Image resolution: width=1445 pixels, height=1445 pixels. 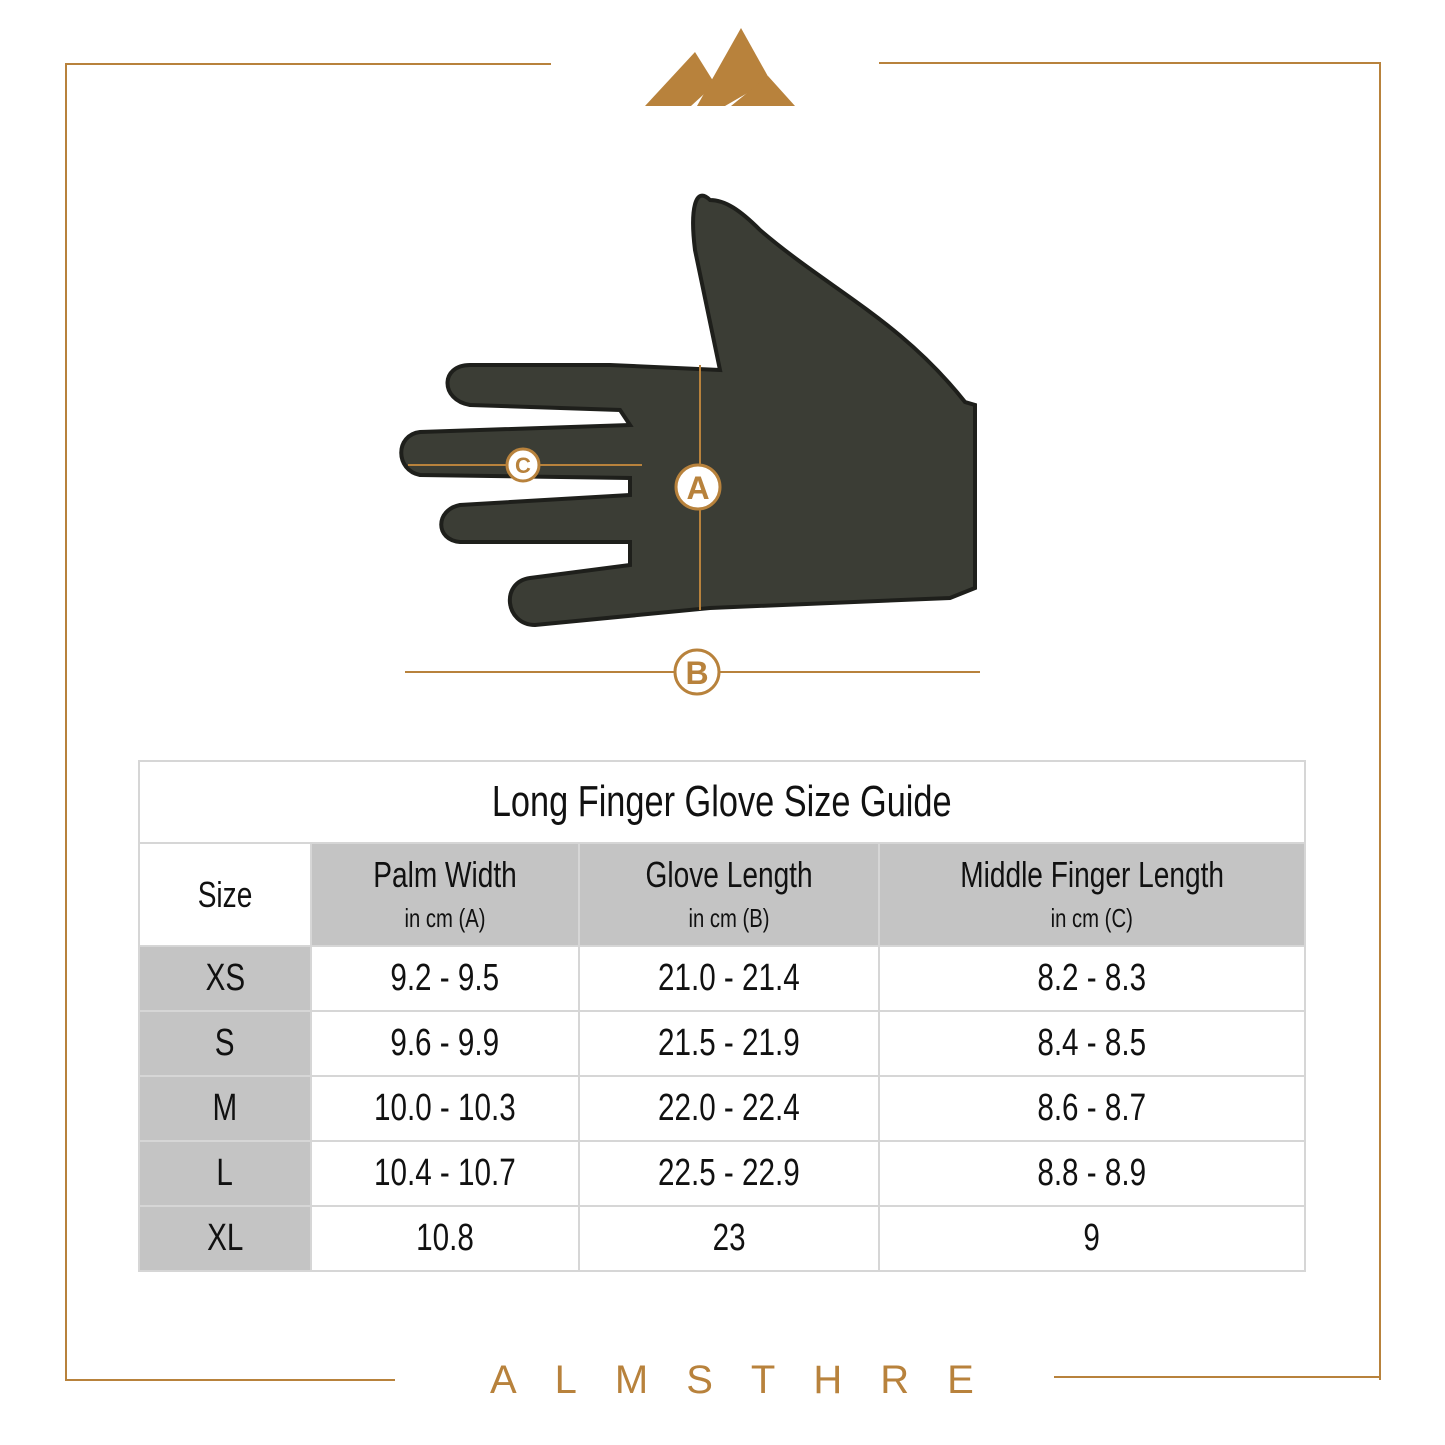 What do you see at coordinates (523, 465) in the screenshot?
I see `label-c: C` at bounding box center [523, 465].